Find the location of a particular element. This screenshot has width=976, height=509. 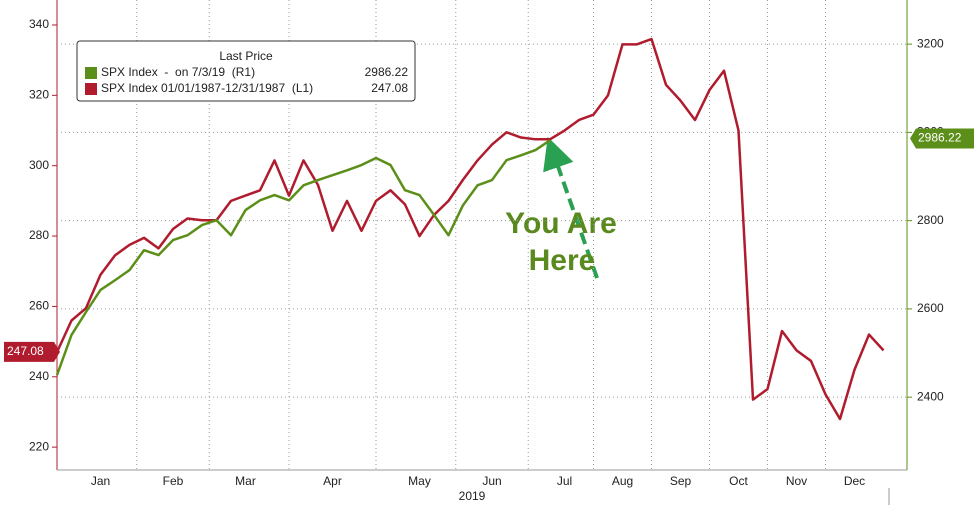

x-tick-label: Jun is located at coordinates (491, 481).